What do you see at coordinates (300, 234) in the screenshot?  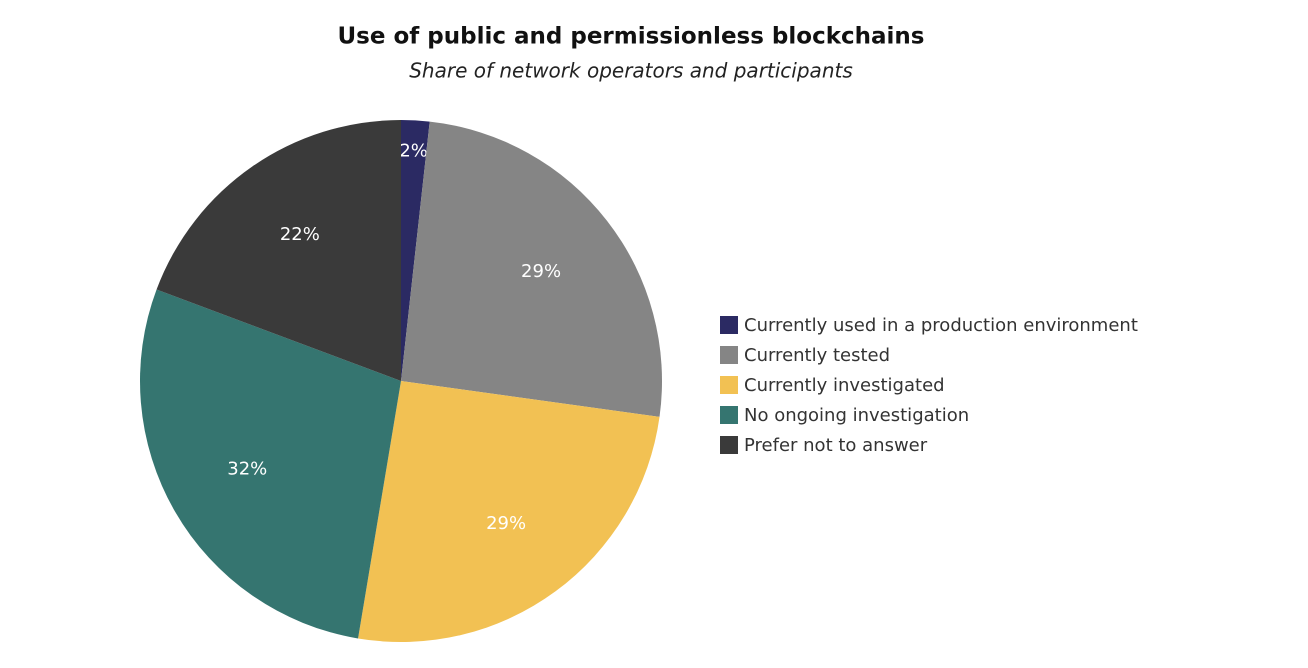 I see `slice-label: 22%` at bounding box center [300, 234].